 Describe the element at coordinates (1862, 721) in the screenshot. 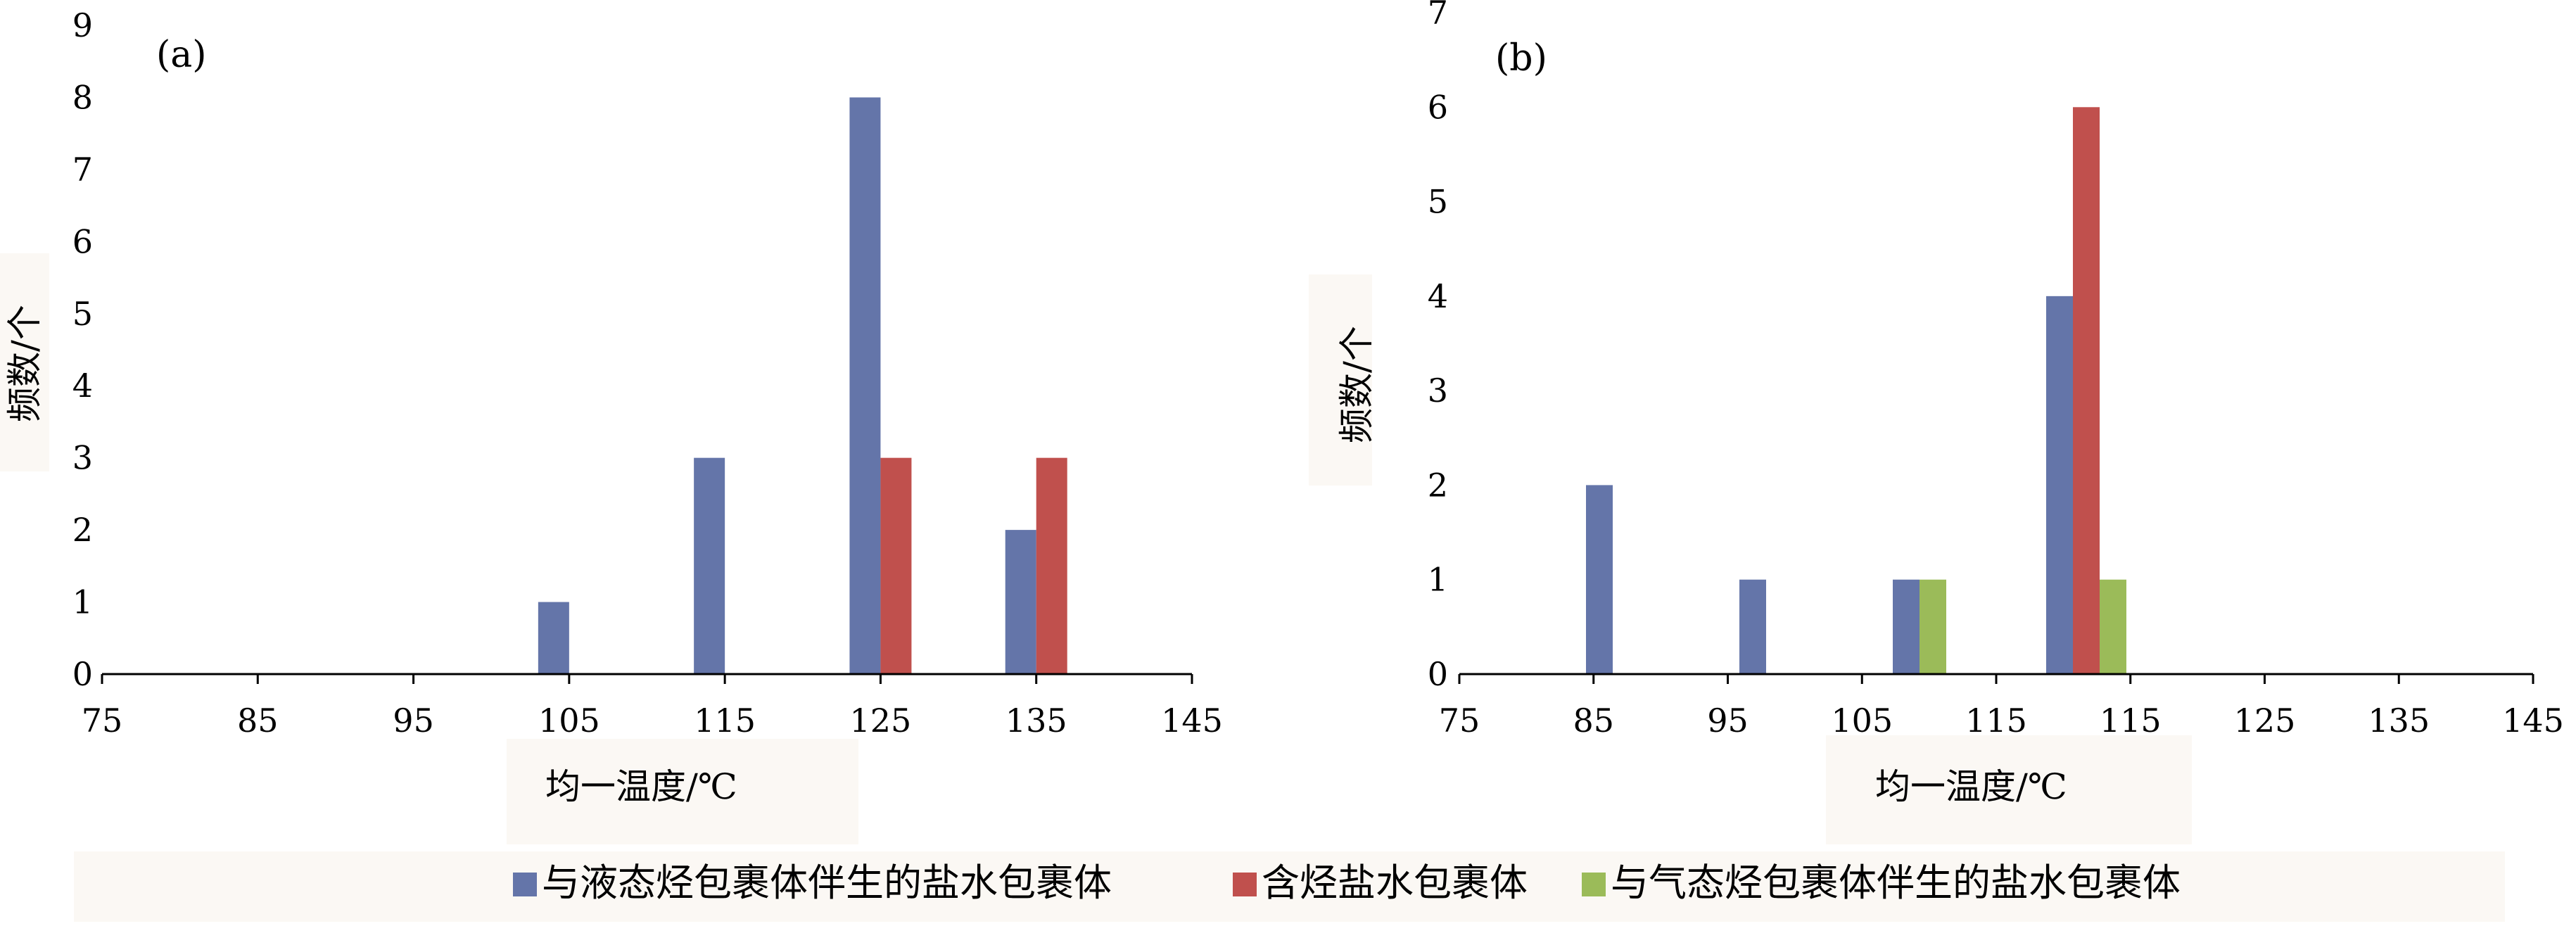

I see `x-tick-label-b-3: 105` at that location.